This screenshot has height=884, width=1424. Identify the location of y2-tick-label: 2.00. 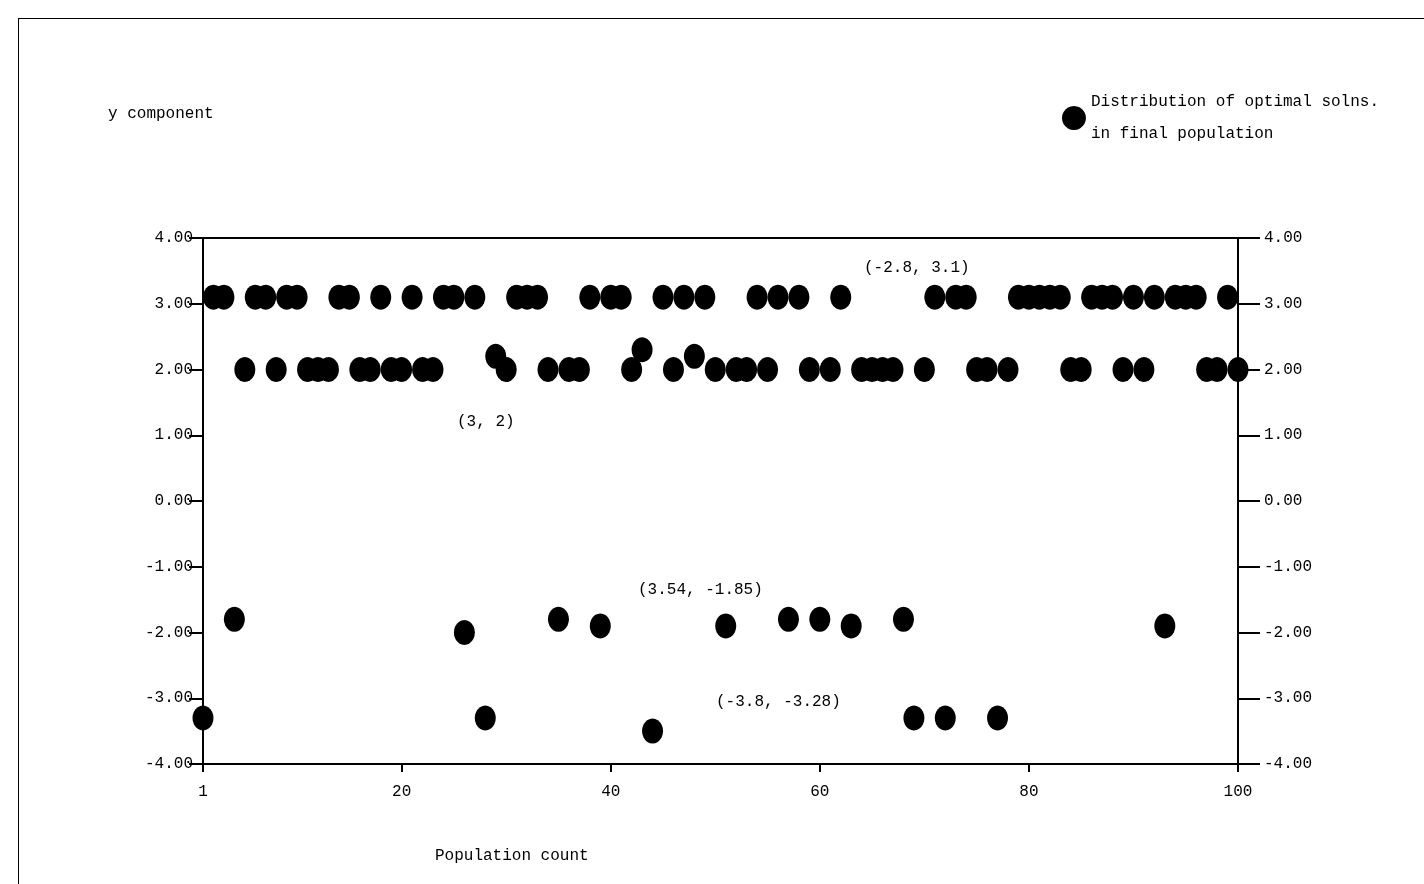
(173, 369).